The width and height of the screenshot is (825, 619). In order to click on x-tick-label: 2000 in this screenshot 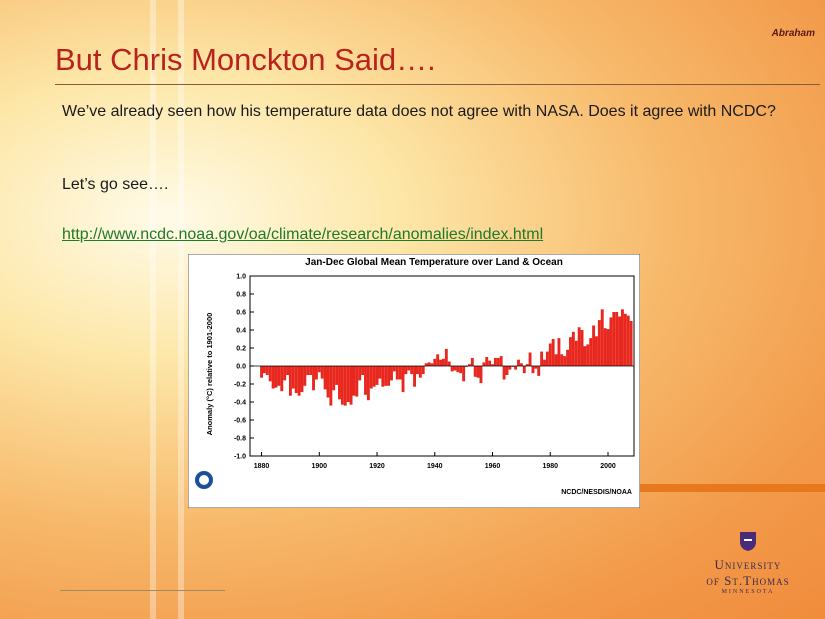, I will do `click(608, 466)`.